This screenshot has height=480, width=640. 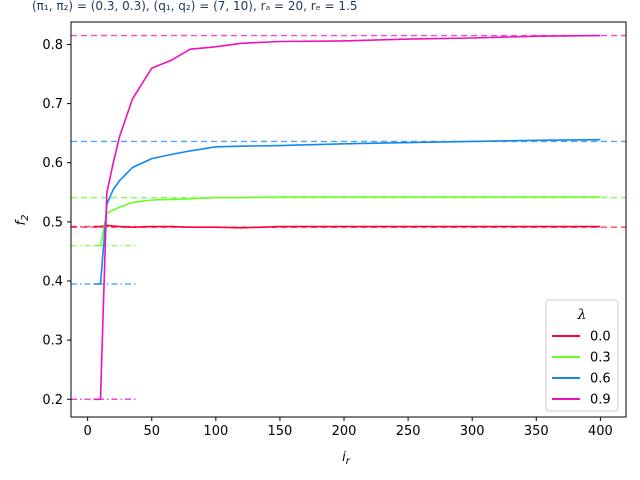 I want to click on y-tick-label-0.4: 0.4, so click(x=52, y=281).